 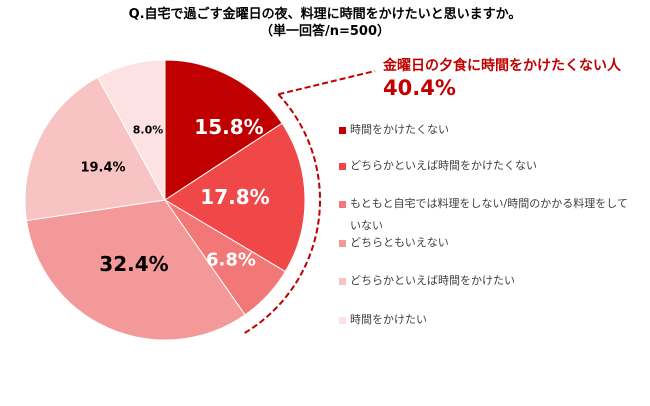 What do you see at coordinates (228, 127) in the screenshot?
I see `slice-label-1: 15.8%` at bounding box center [228, 127].